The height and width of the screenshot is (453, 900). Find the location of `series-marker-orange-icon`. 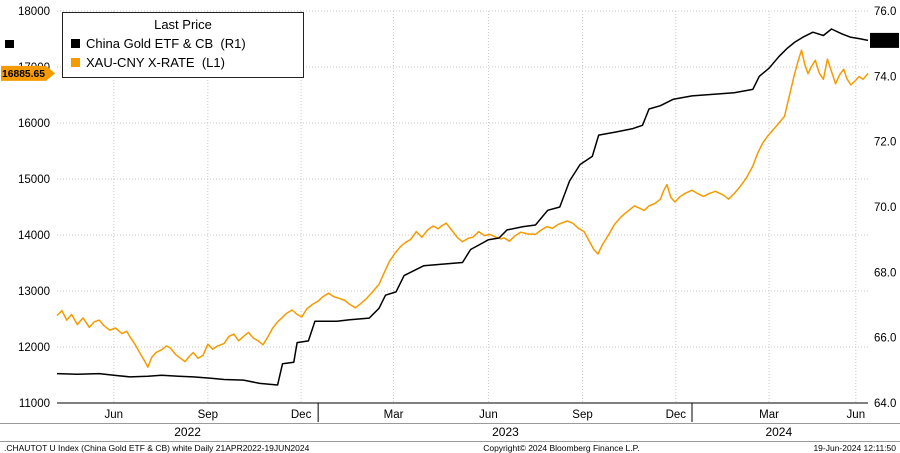

series-marker-orange-icon is located at coordinates (75, 62).